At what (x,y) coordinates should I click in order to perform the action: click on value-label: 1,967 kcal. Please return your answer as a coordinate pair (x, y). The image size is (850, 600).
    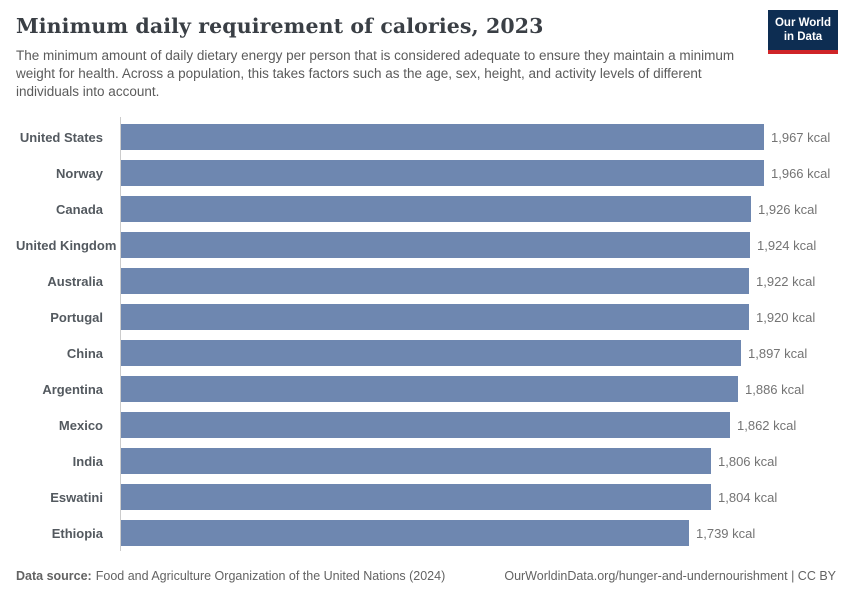
    Looking at the image, I should click on (801, 137).